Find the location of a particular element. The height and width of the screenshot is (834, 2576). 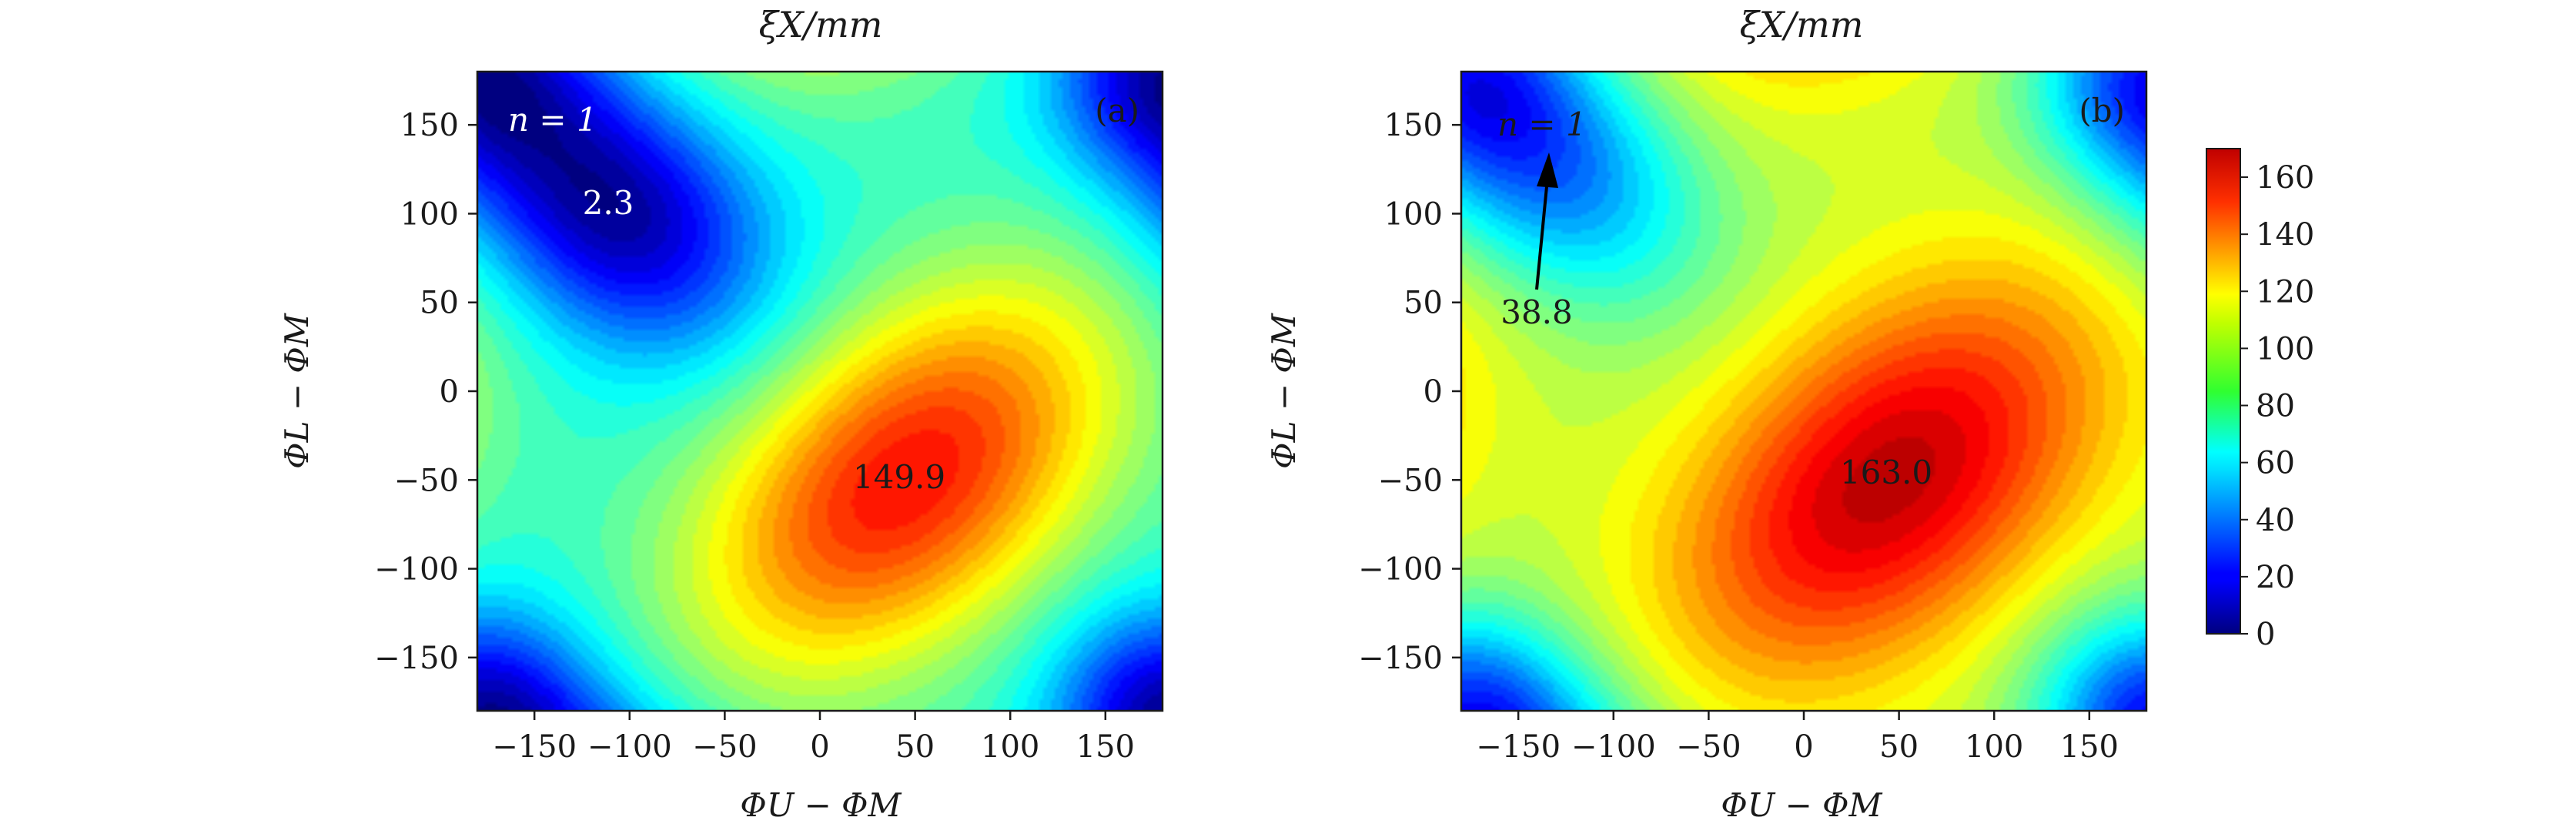

colorbar-tick-label: 40 is located at coordinates (2276, 520).